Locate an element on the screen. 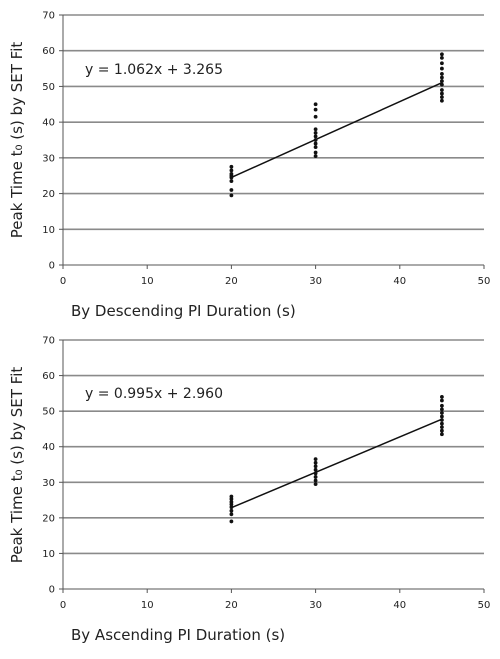 This screenshot has width=500, height=659. x-axis-title: By Descending PI Duration (s) is located at coordinates (183, 311).